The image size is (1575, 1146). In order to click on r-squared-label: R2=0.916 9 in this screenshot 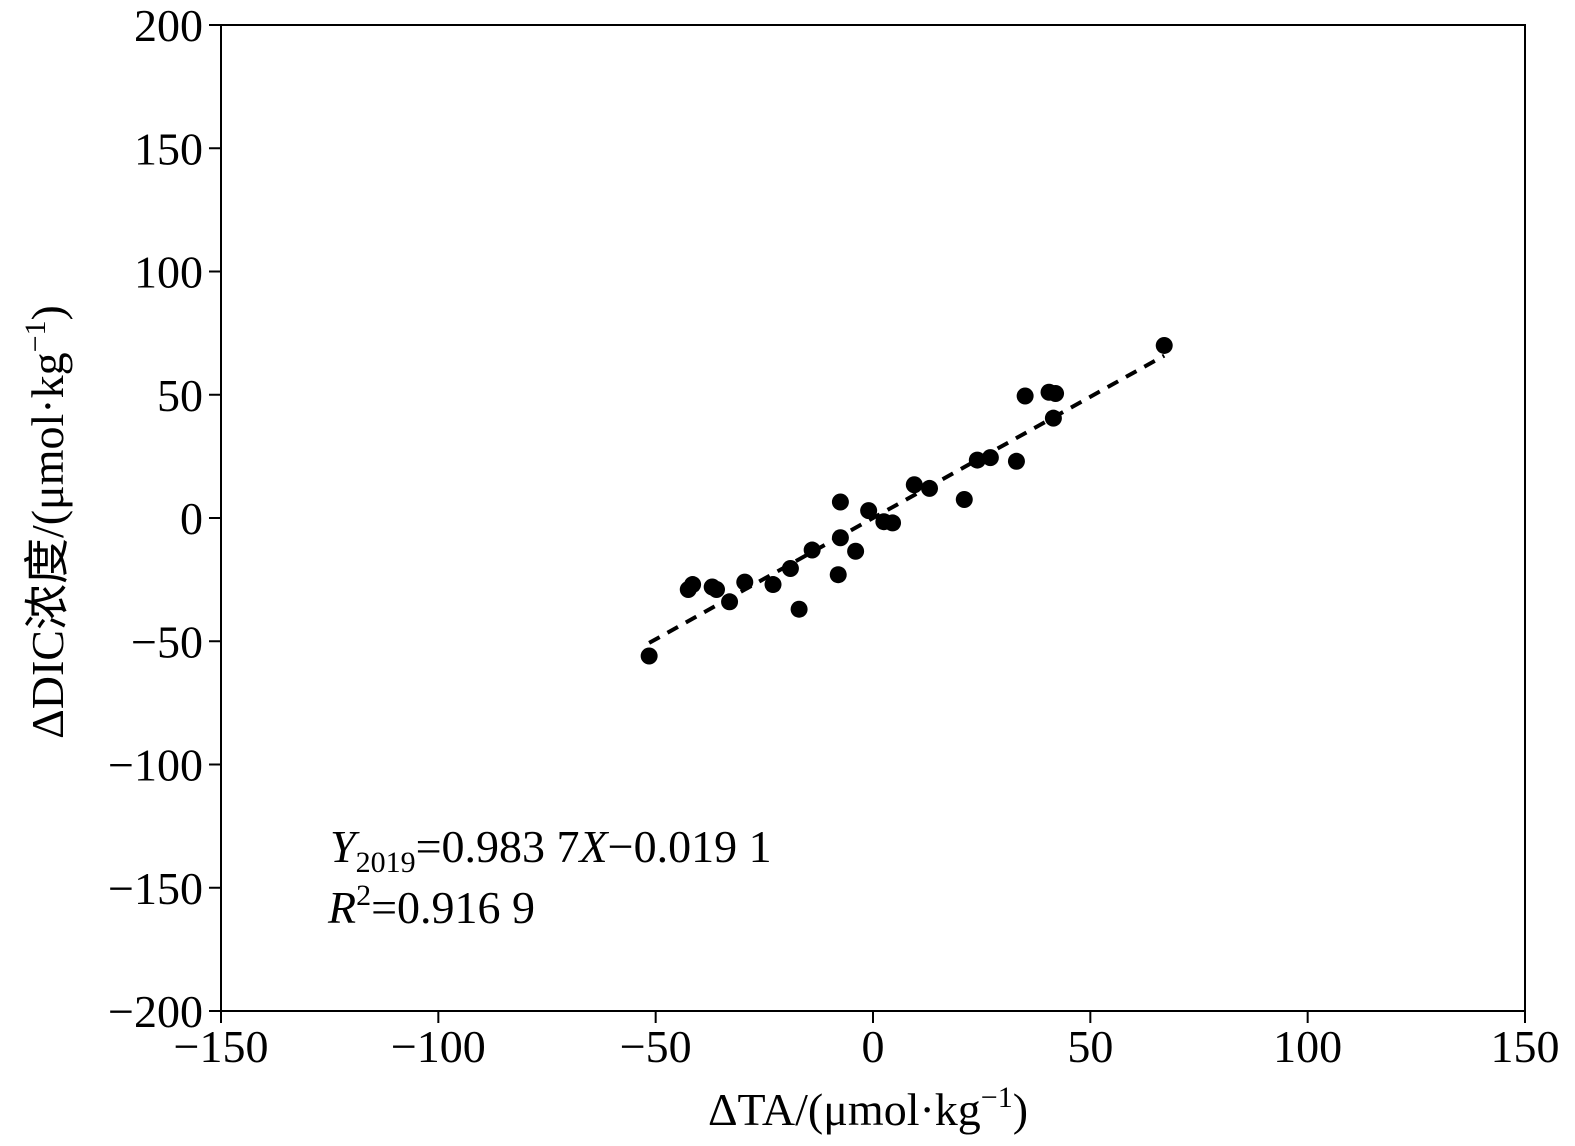, I will do `click(431, 906)`.